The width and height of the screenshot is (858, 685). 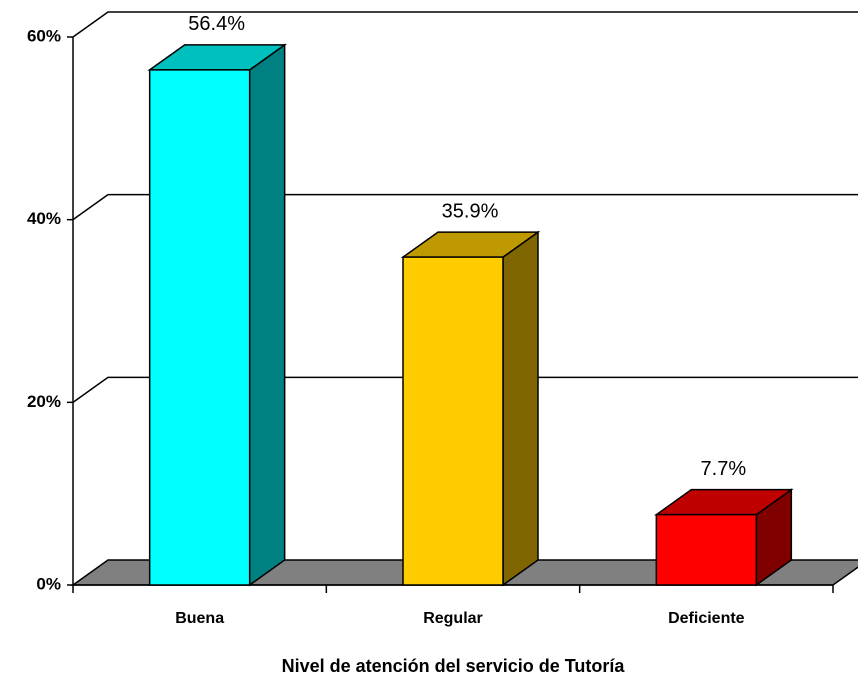 I want to click on x-tick-label: Buena, so click(x=199, y=618).